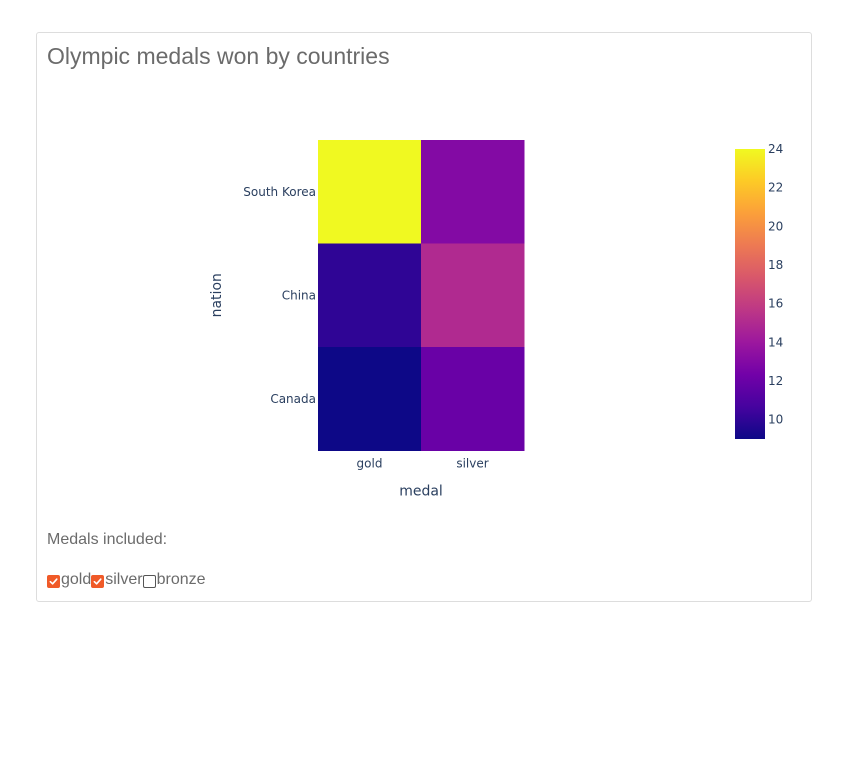 Image resolution: width=850 pixels, height=765 pixels. Describe the element at coordinates (370, 464) in the screenshot. I see `x-tick-label: gold` at that location.